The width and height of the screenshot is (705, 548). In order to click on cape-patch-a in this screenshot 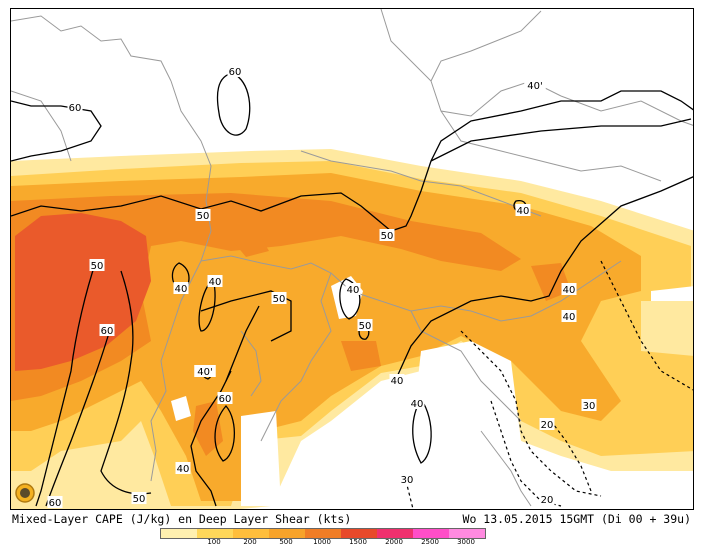, I will do `click(250, 247)`.